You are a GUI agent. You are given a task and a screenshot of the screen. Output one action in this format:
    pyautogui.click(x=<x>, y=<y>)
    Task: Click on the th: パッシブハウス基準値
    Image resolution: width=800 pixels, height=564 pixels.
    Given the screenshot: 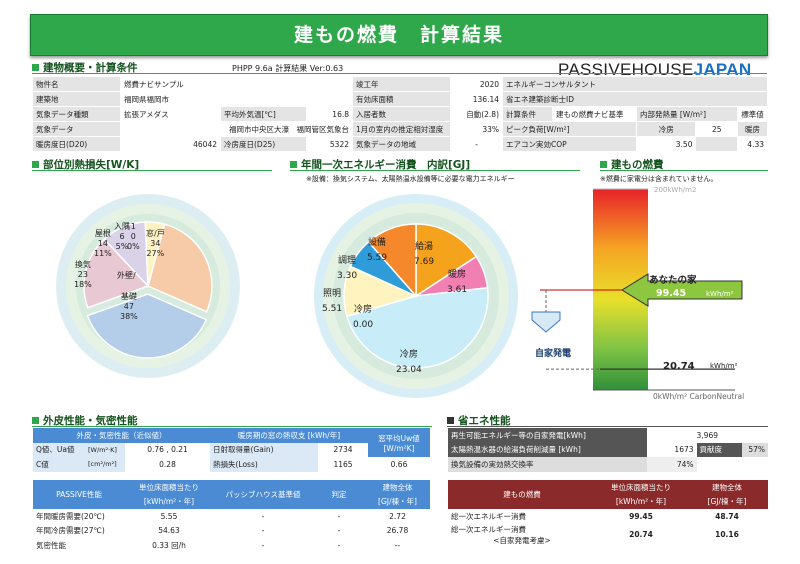 What is the action you would take?
    pyautogui.click(x=263, y=494)
    